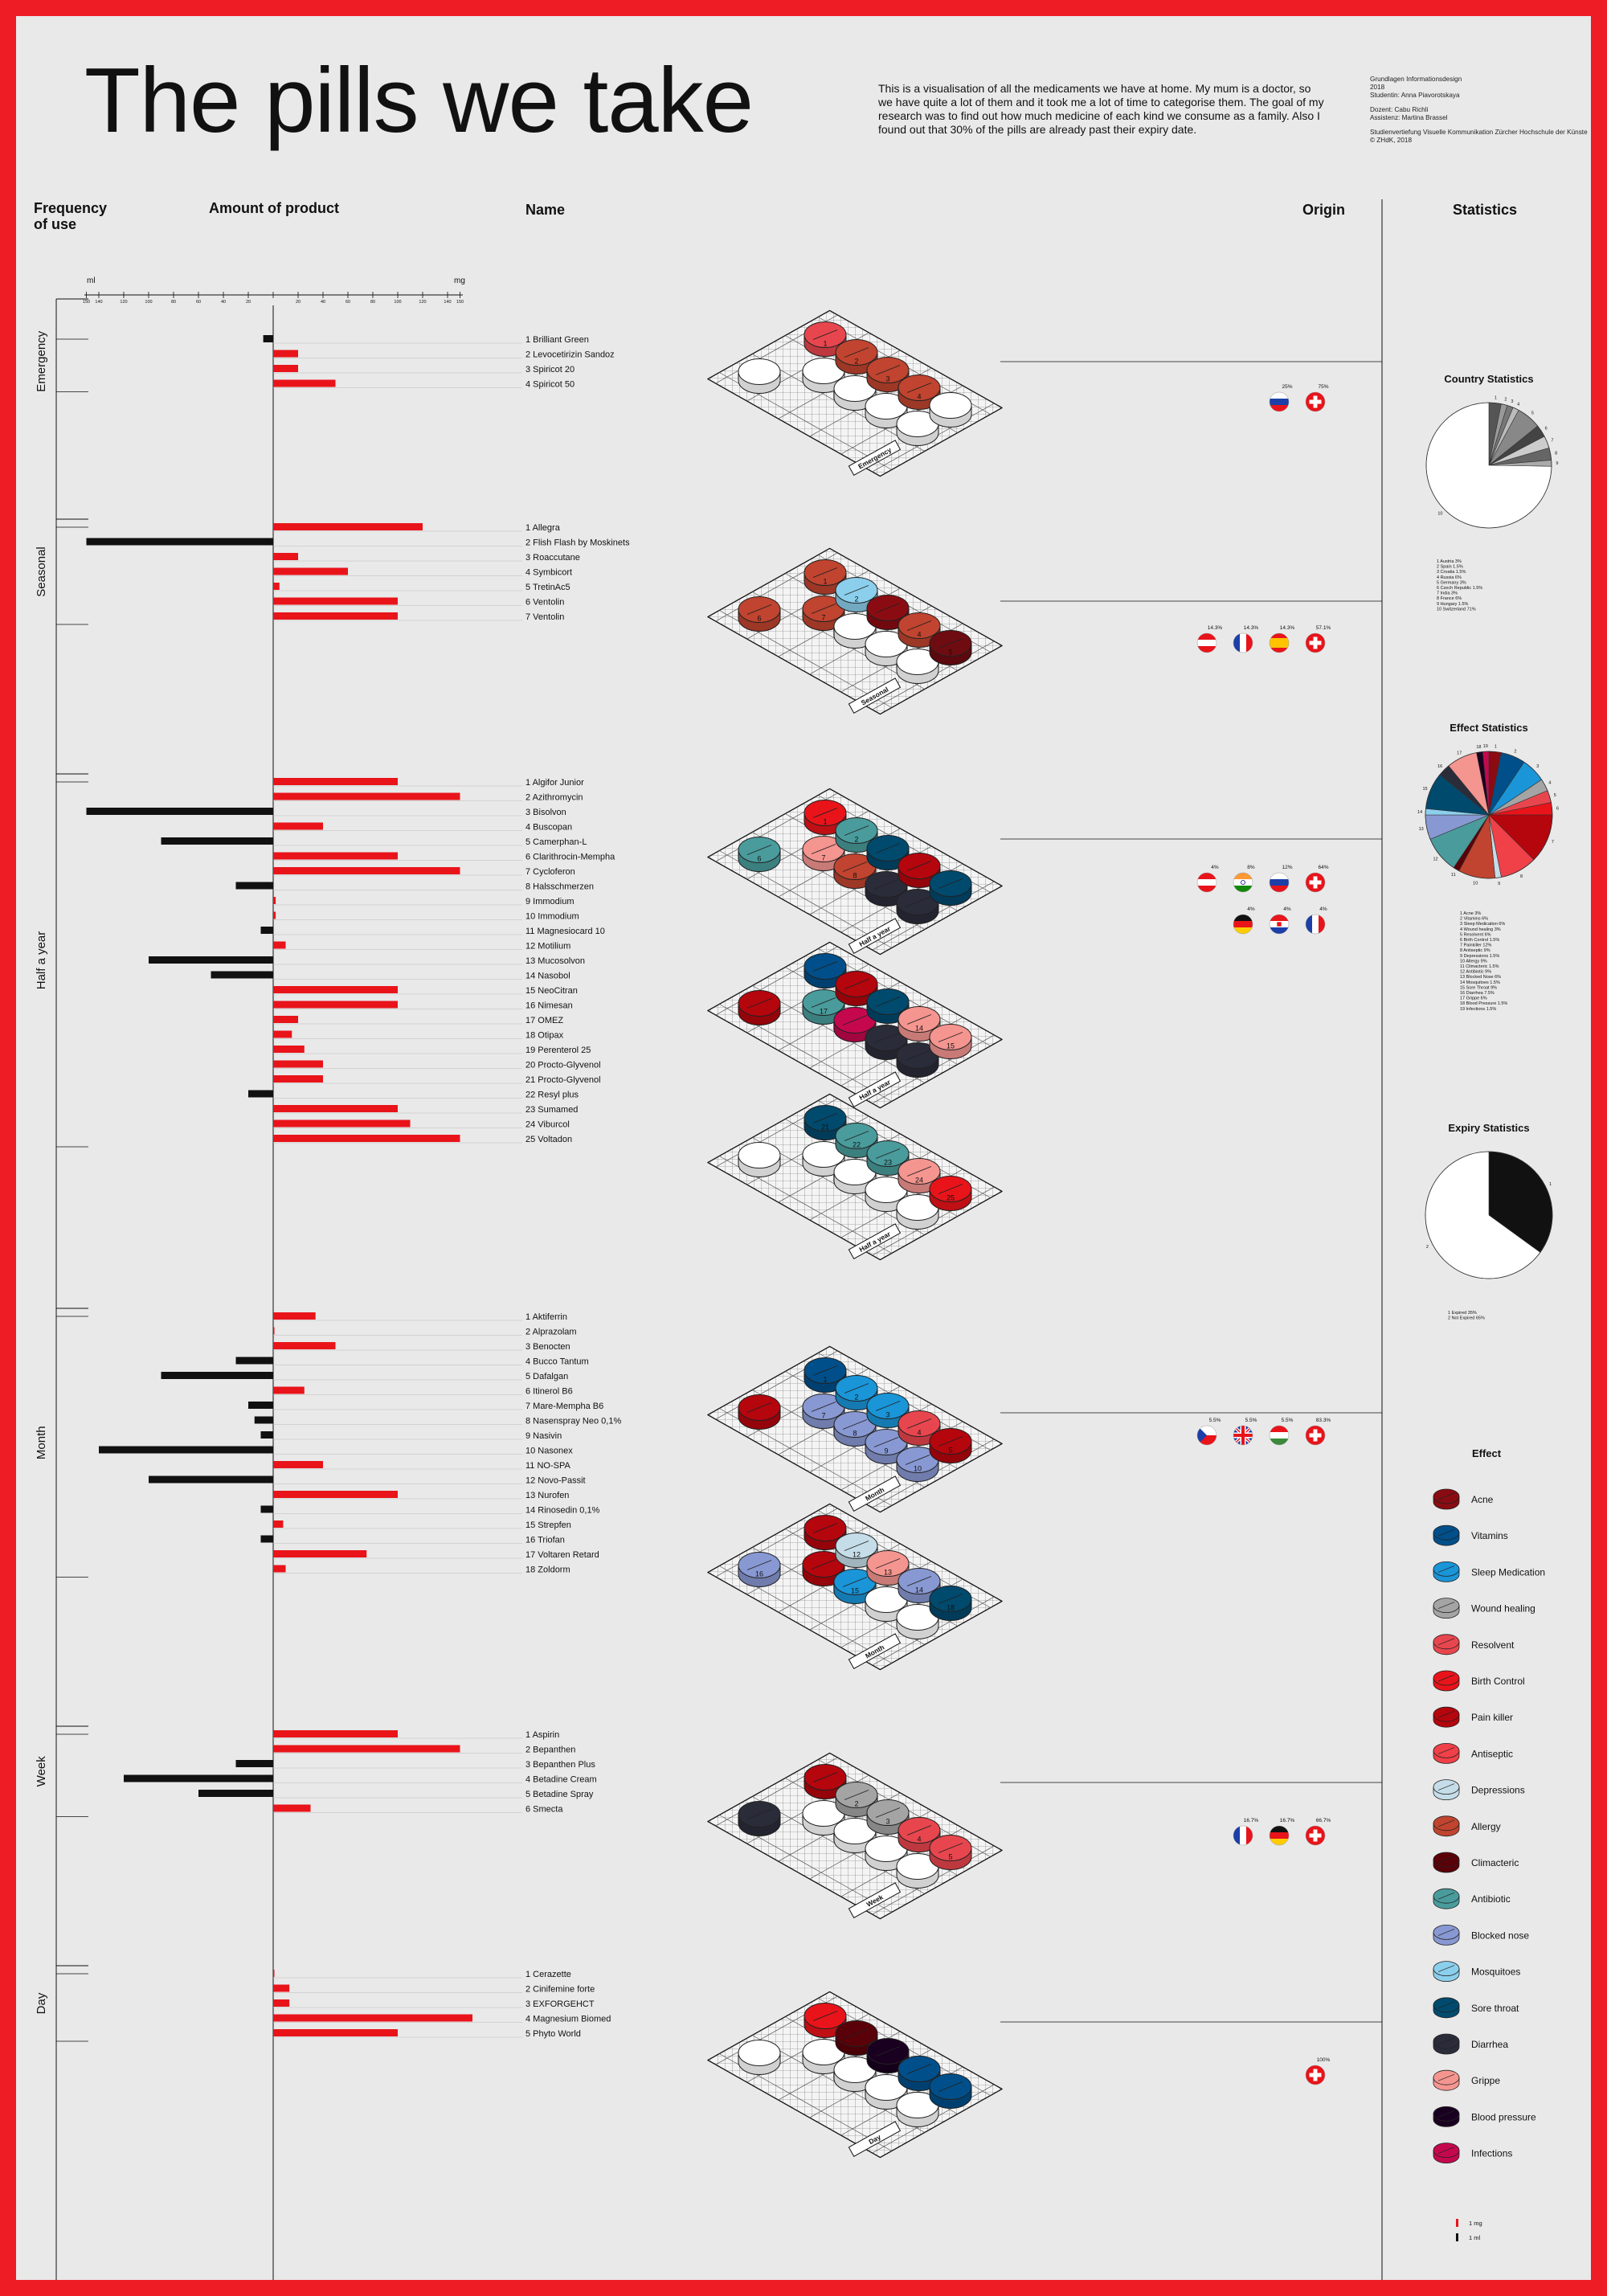 This screenshot has height=2296, width=1607. I want to click on effect-slice-label: 1, so click(1496, 747).